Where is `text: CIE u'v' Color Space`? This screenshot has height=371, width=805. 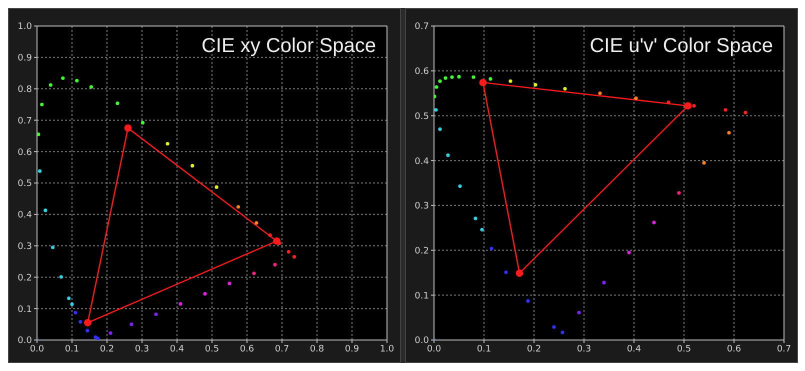 text: CIE u'v' Color Space is located at coordinates (681, 46).